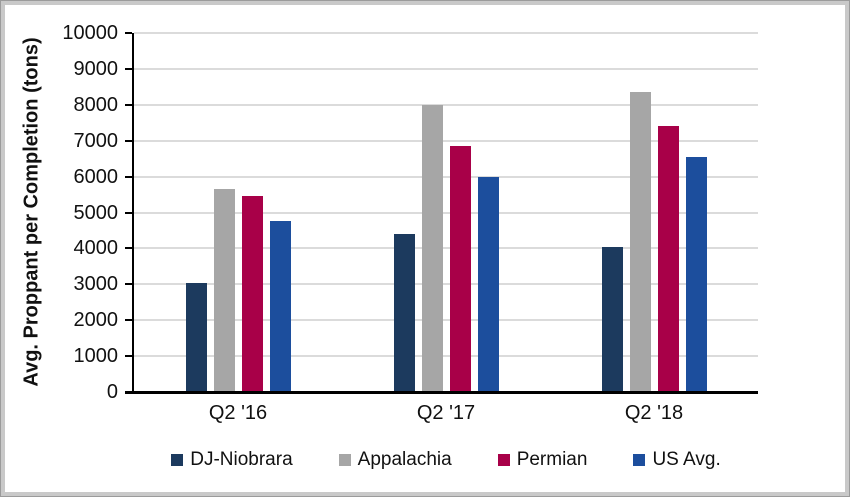 The image size is (850, 497). I want to click on y-tick-label-0: 0, so click(112, 392).